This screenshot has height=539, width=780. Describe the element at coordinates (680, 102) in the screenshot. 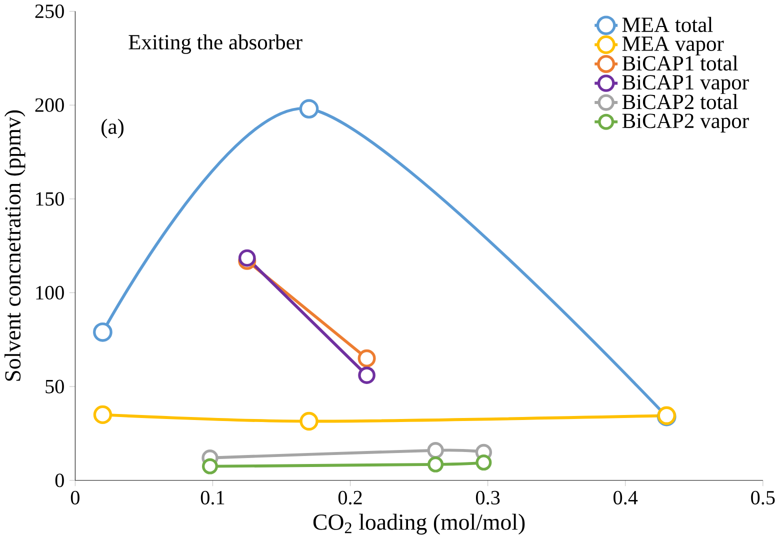

I see `legend-label: BiCAP2 total` at that location.